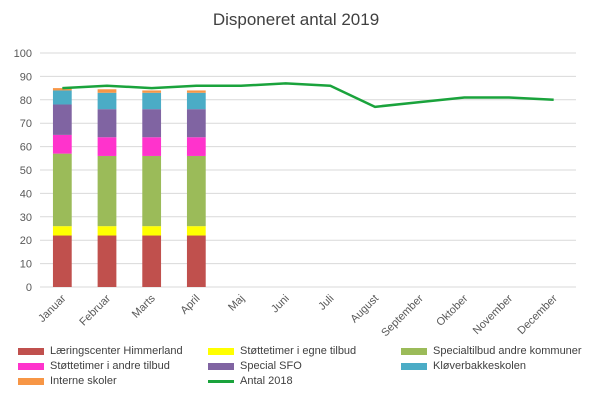  Describe the element at coordinates (26, 77) in the screenshot. I see `y-tick-label: 90` at that location.